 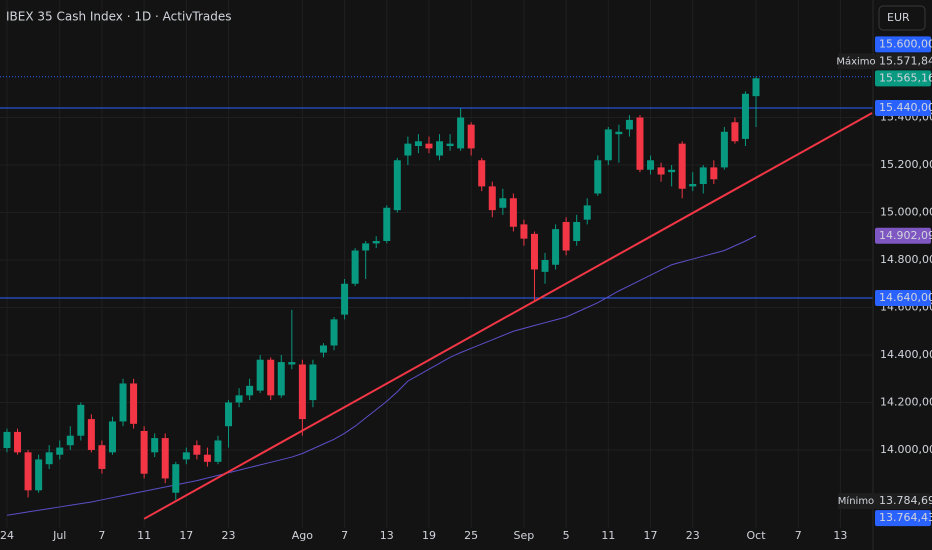 I want to click on y-tick-label: 14.400,00, so click(x=906, y=354).